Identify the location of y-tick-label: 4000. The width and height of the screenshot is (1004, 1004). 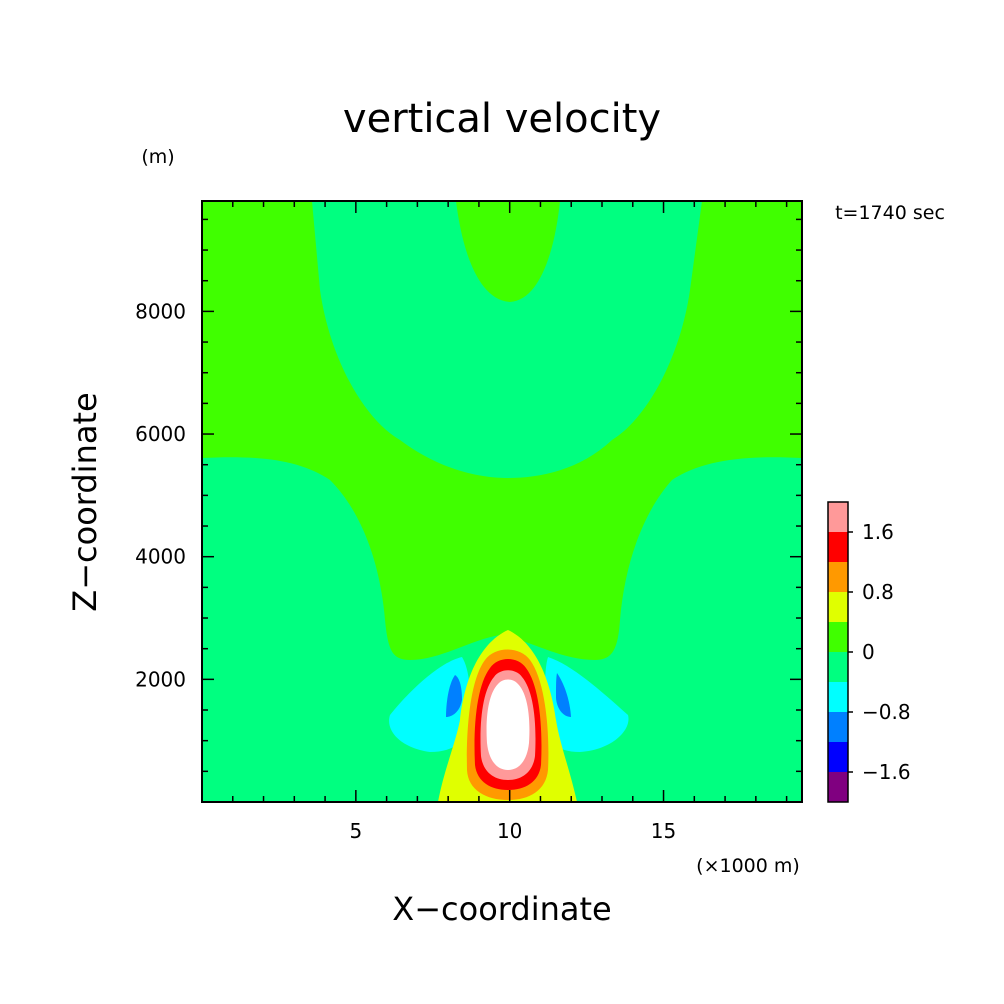
(160, 557).